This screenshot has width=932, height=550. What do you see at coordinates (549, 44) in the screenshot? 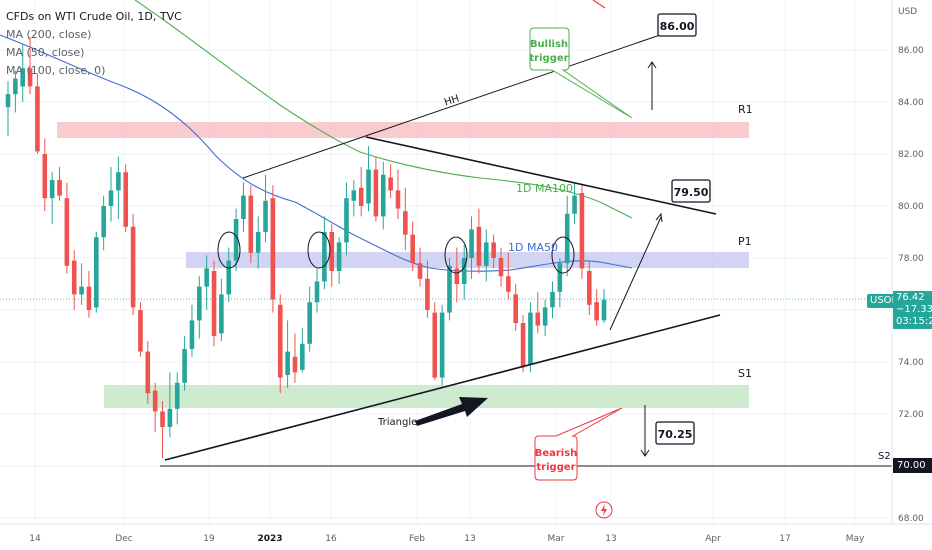
I see `bullish-text-1: Bullish` at bounding box center [549, 44].